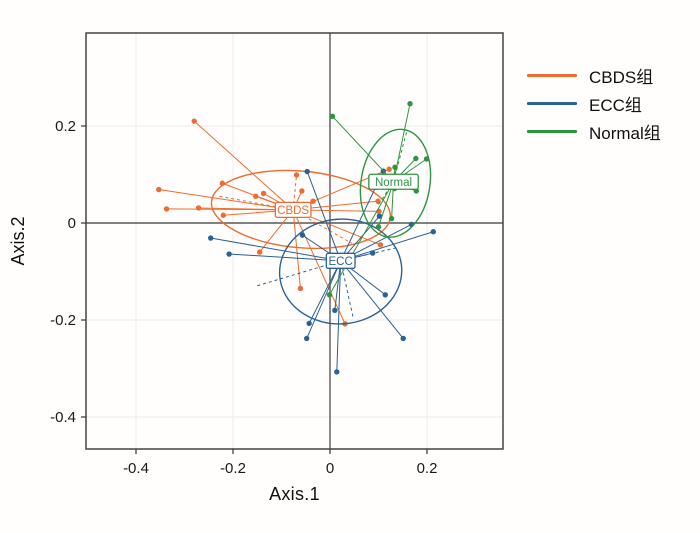  I want to click on confidence-ellipse-normal, so click(395, 183).